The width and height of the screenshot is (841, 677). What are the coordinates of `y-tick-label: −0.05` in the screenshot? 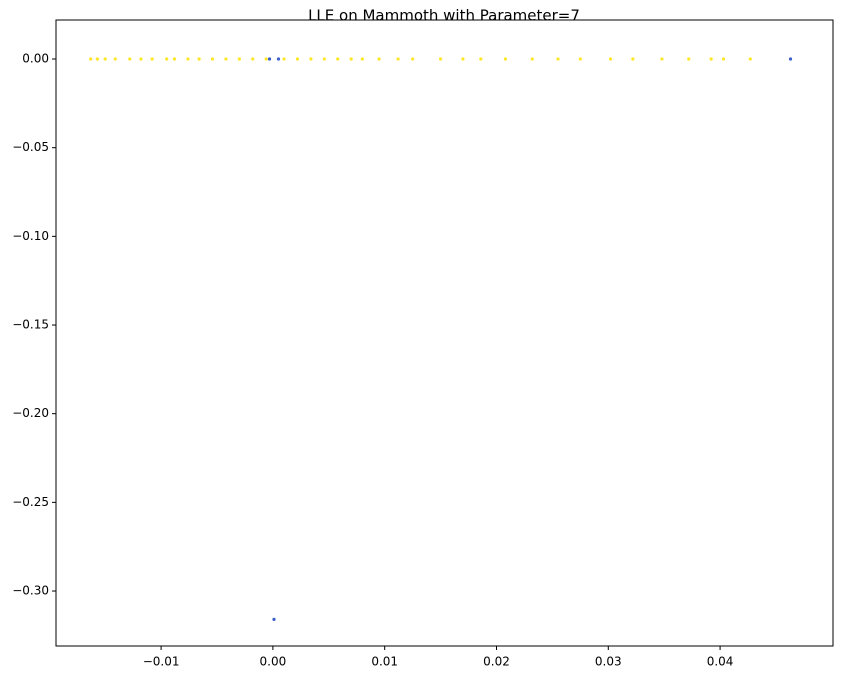 It's located at (30, 147).